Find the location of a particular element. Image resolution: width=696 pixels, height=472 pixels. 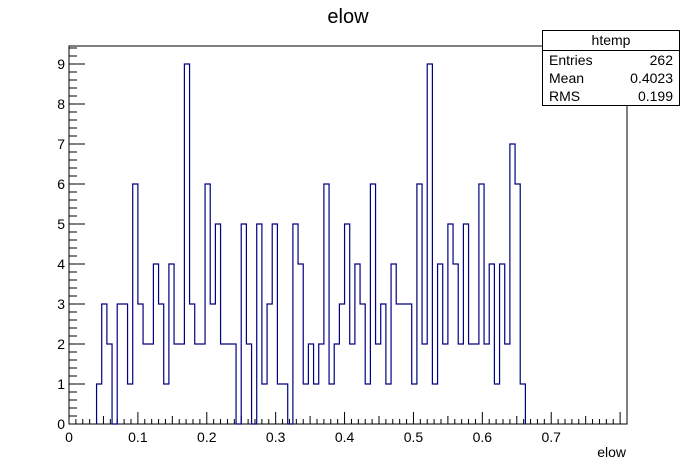

x-tick-label: 0.4 is located at coordinates (345, 437).